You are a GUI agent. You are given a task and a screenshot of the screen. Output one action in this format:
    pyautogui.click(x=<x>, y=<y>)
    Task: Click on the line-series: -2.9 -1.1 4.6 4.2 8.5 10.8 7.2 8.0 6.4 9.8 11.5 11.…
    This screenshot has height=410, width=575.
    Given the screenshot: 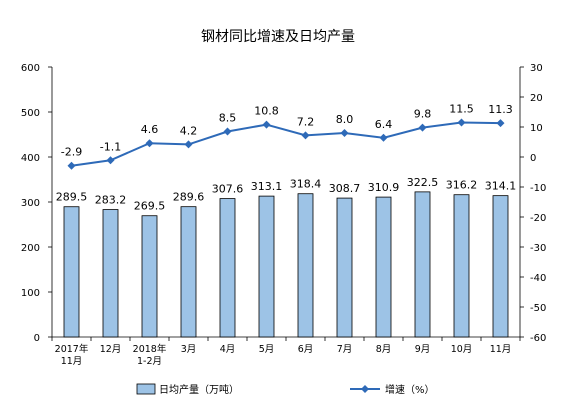 What is the action you would take?
    pyautogui.click(x=287, y=136)
    